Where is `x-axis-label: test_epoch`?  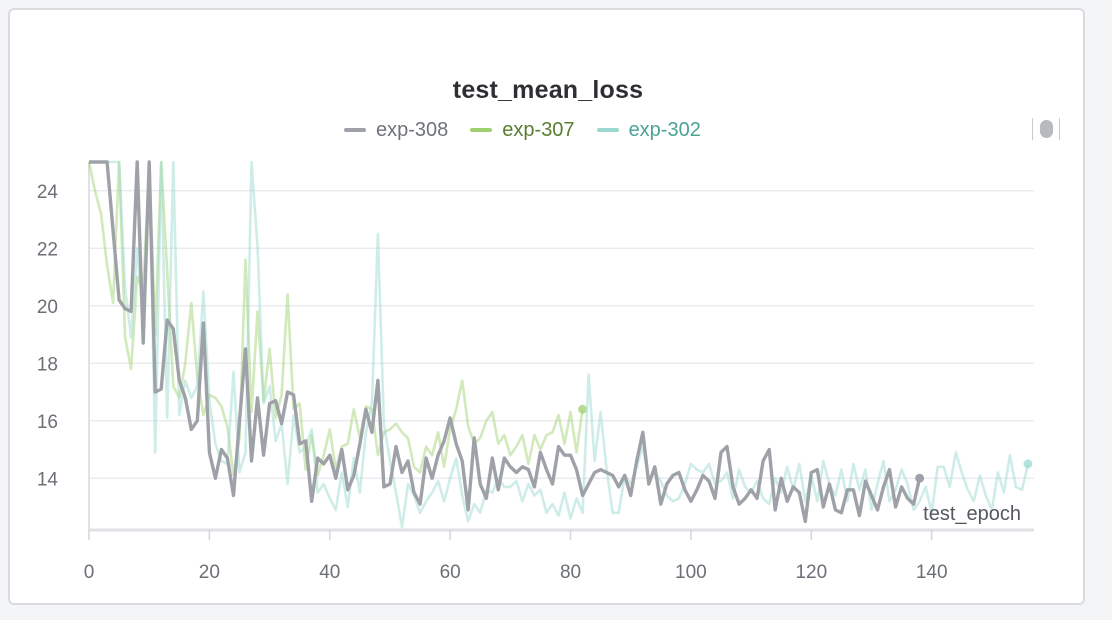
x-axis-label: test_epoch is located at coordinates (972, 514).